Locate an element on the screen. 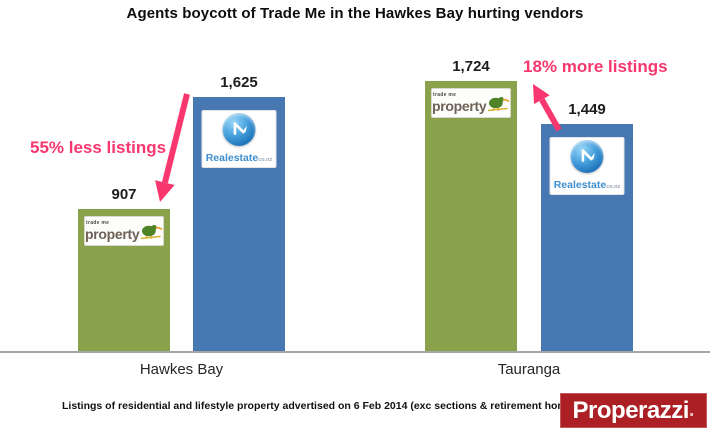 This screenshot has height=431, width=710. annotation-less-listings: 55% less listings is located at coordinates (98, 147).